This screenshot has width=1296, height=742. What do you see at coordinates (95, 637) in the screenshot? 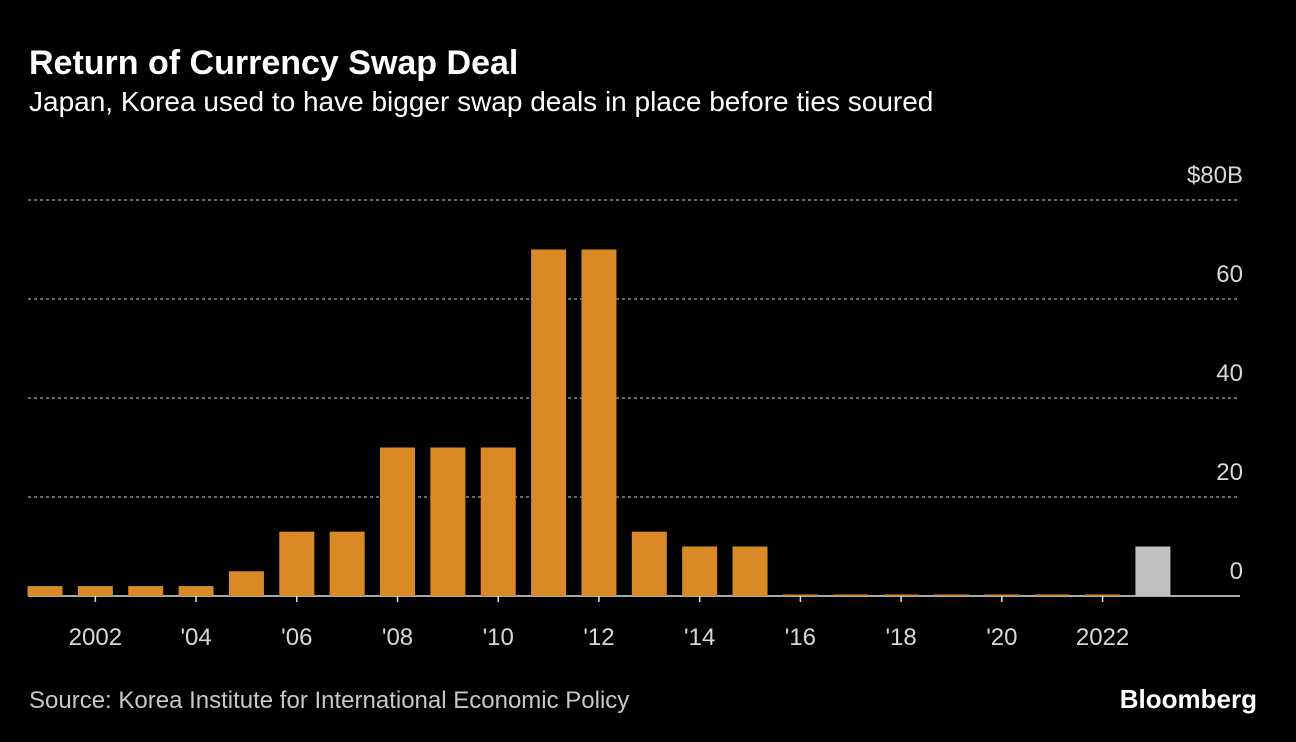
I see `x-tick-label: 2002` at bounding box center [95, 637].